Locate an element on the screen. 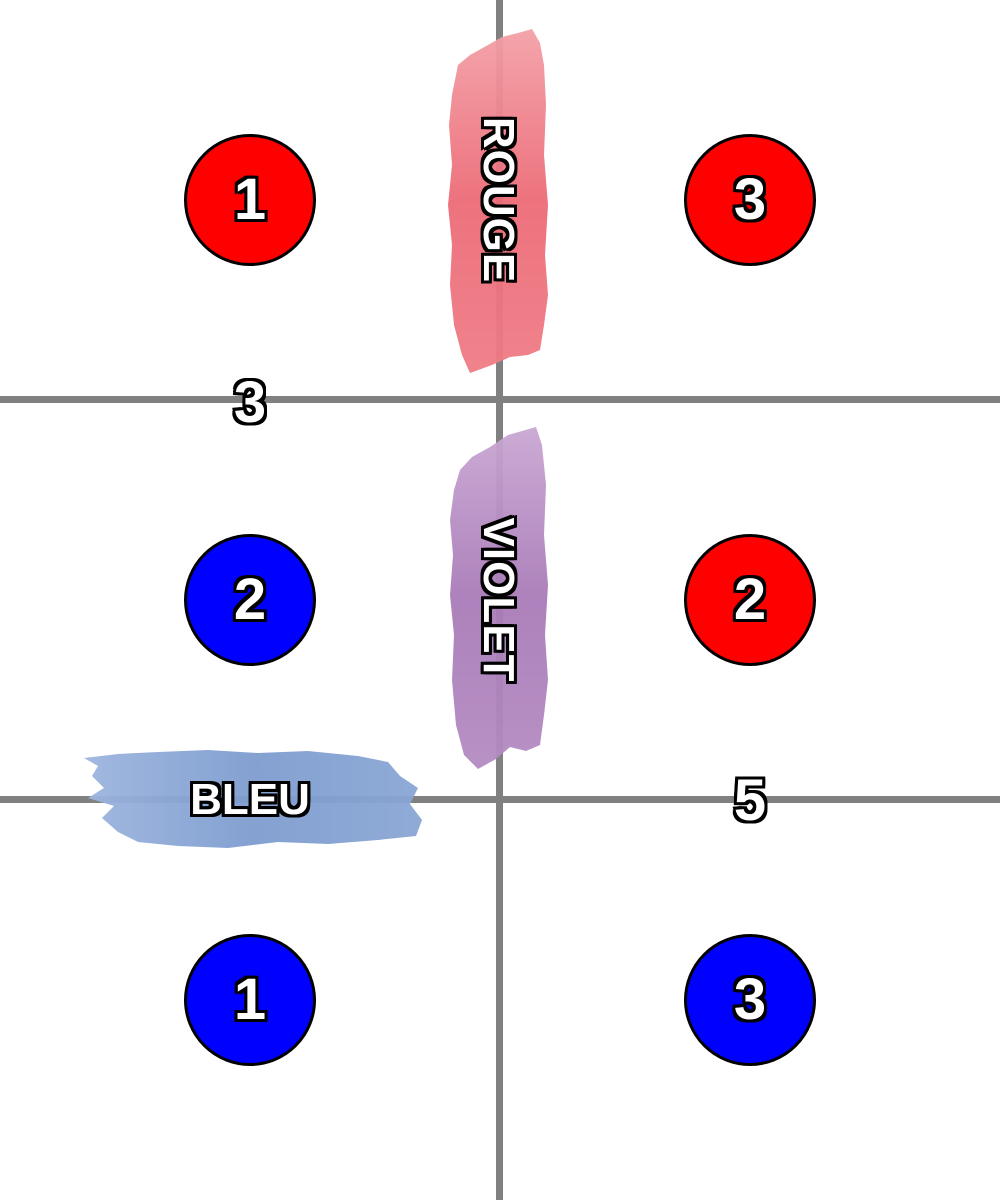 Image resolution: width=1000 pixels, height=1200 pixels. edge-score-right: 5 is located at coordinates (750, 800).